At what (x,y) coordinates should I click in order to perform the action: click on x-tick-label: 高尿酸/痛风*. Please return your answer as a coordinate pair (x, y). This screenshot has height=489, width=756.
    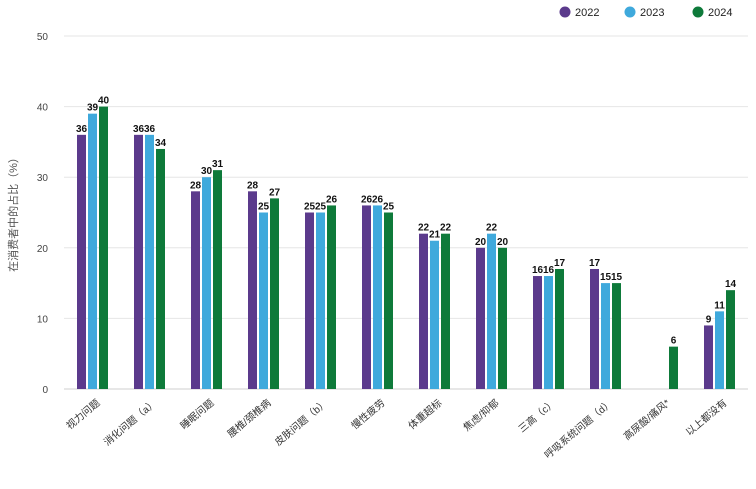
    Looking at the image, I should click on (647, 419).